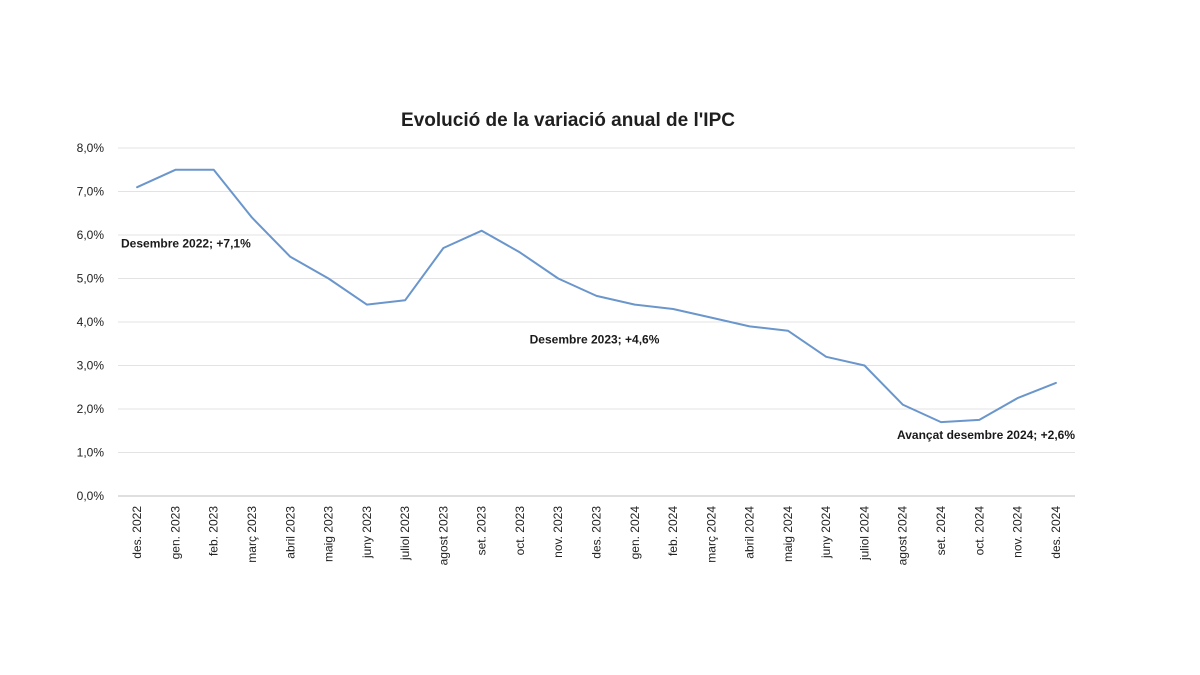 This screenshot has height=675, width=1200. What do you see at coordinates (91, 148) in the screenshot?
I see `y-tick-label: 8,0%` at bounding box center [91, 148].